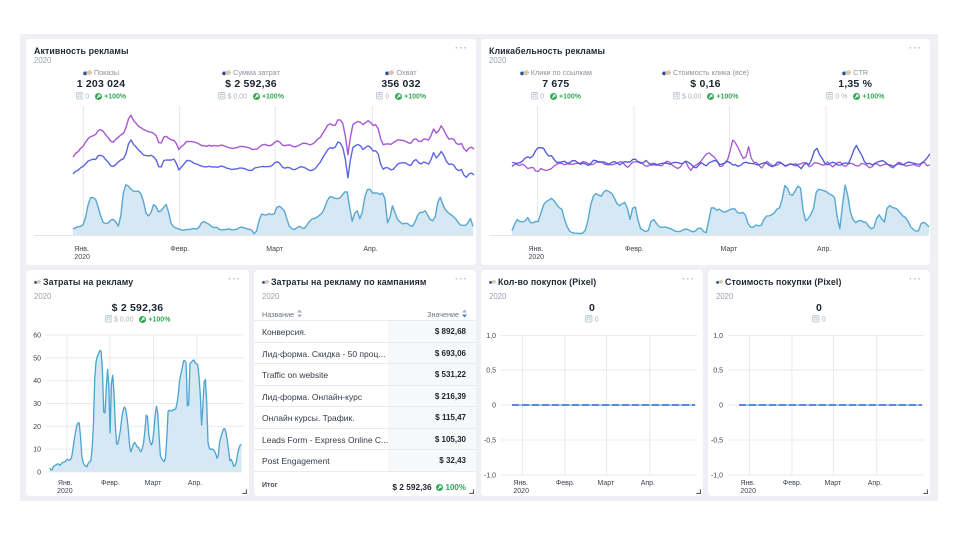 This screenshot has width=960, height=540. I want to click on svg-text: 50, so click(37, 358).